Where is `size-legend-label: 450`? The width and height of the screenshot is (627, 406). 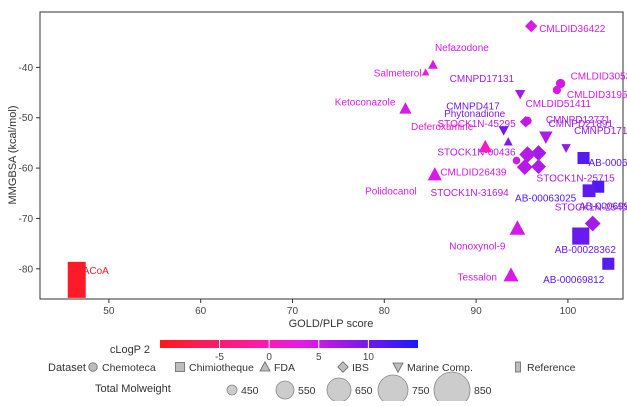 size-legend-label: 450 is located at coordinates (250, 391).